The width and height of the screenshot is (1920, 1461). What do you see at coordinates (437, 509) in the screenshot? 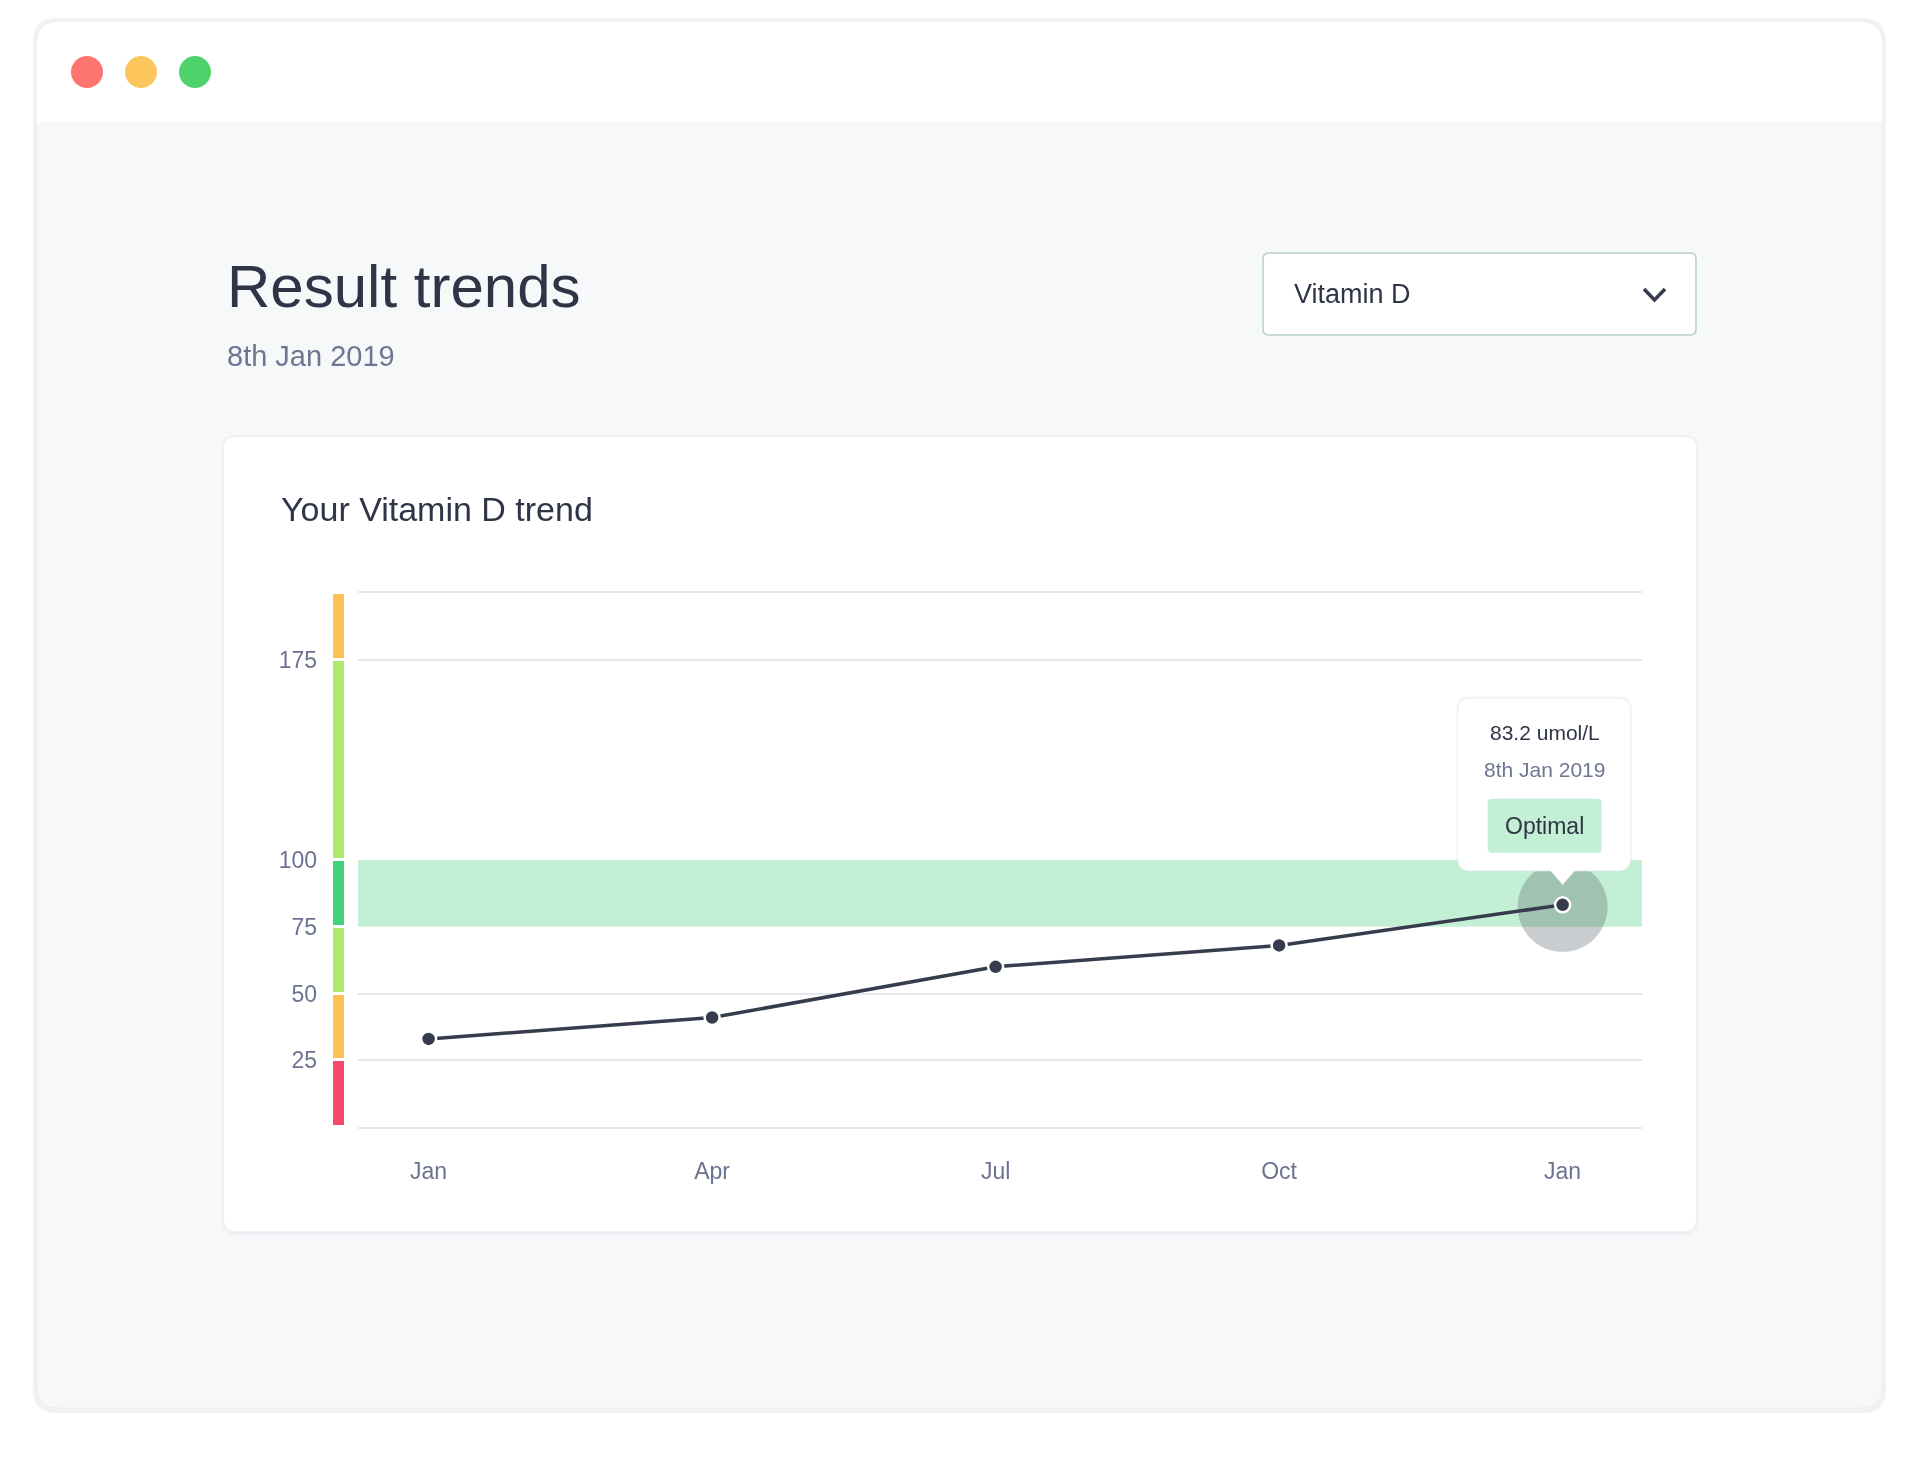
I see `chart-title: Your Vitamin D trend` at bounding box center [437, 509].